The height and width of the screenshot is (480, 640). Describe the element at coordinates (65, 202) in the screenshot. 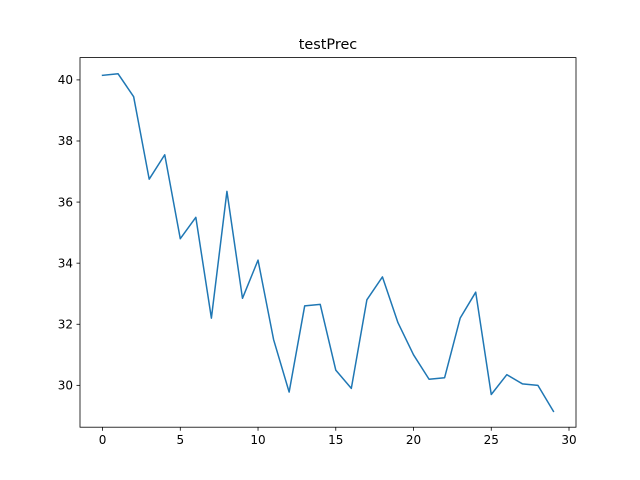

I see `y-tick-label: 36` at that location.